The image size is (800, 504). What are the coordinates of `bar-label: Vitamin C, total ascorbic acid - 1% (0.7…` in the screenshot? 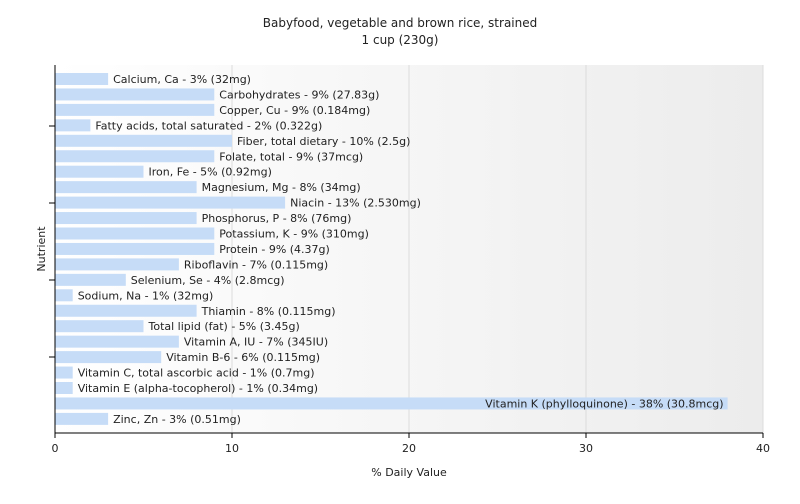 It's located at (196, 373).